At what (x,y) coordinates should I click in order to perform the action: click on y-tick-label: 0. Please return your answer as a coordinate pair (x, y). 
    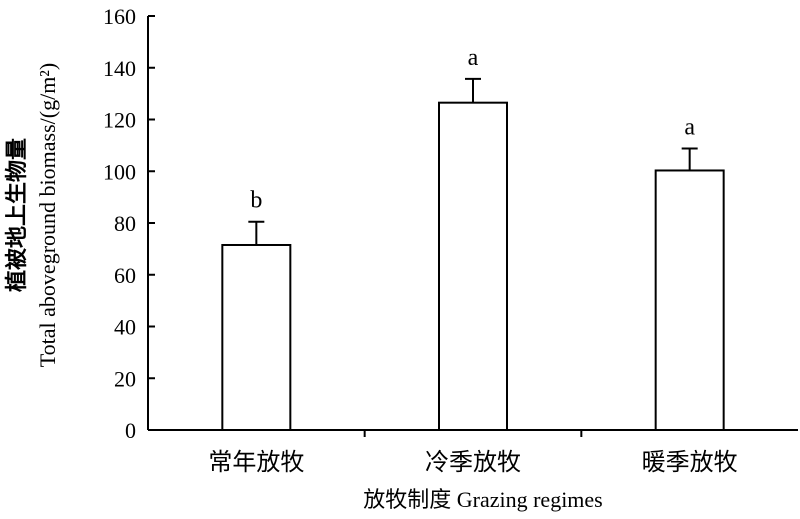
    Looking at the image, I should click on (130, 430).